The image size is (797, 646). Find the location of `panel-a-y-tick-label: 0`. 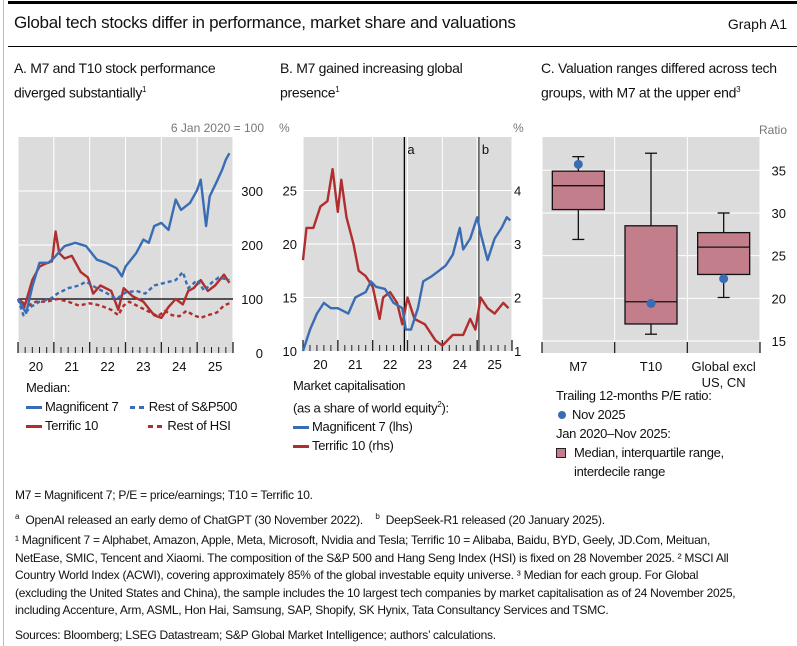

panel-a-y-tick-label: 0 is located at coordinates (259, 353).